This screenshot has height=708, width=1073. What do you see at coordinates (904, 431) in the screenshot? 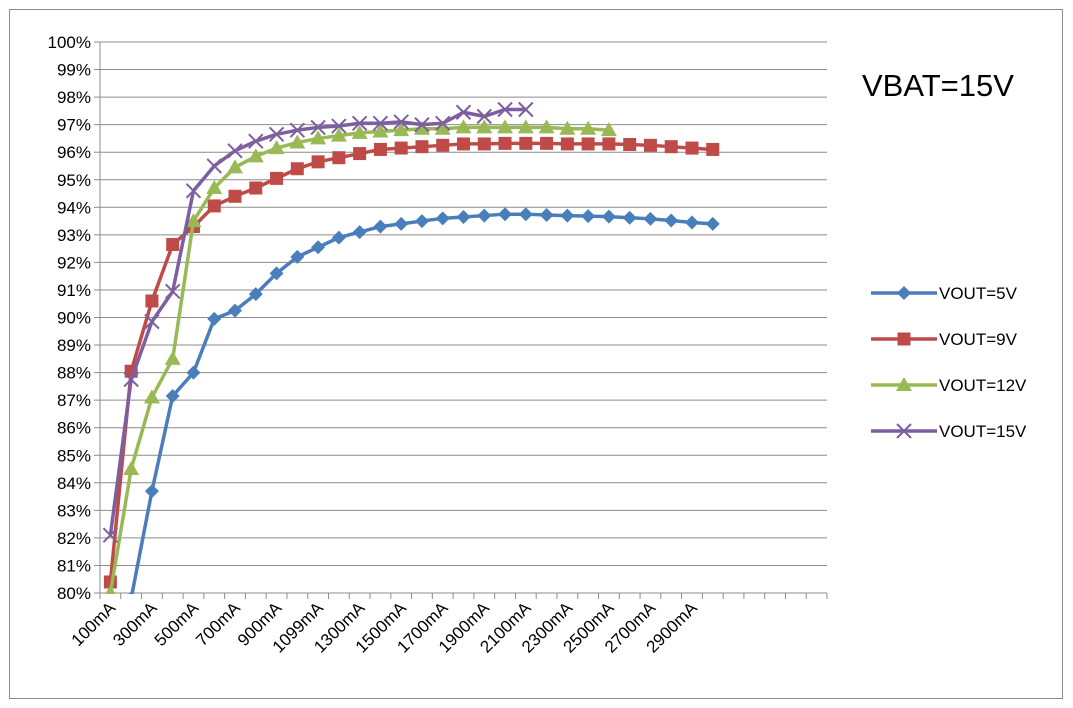
I see `legend-marker-stroke` at bounding box center [904, 431].